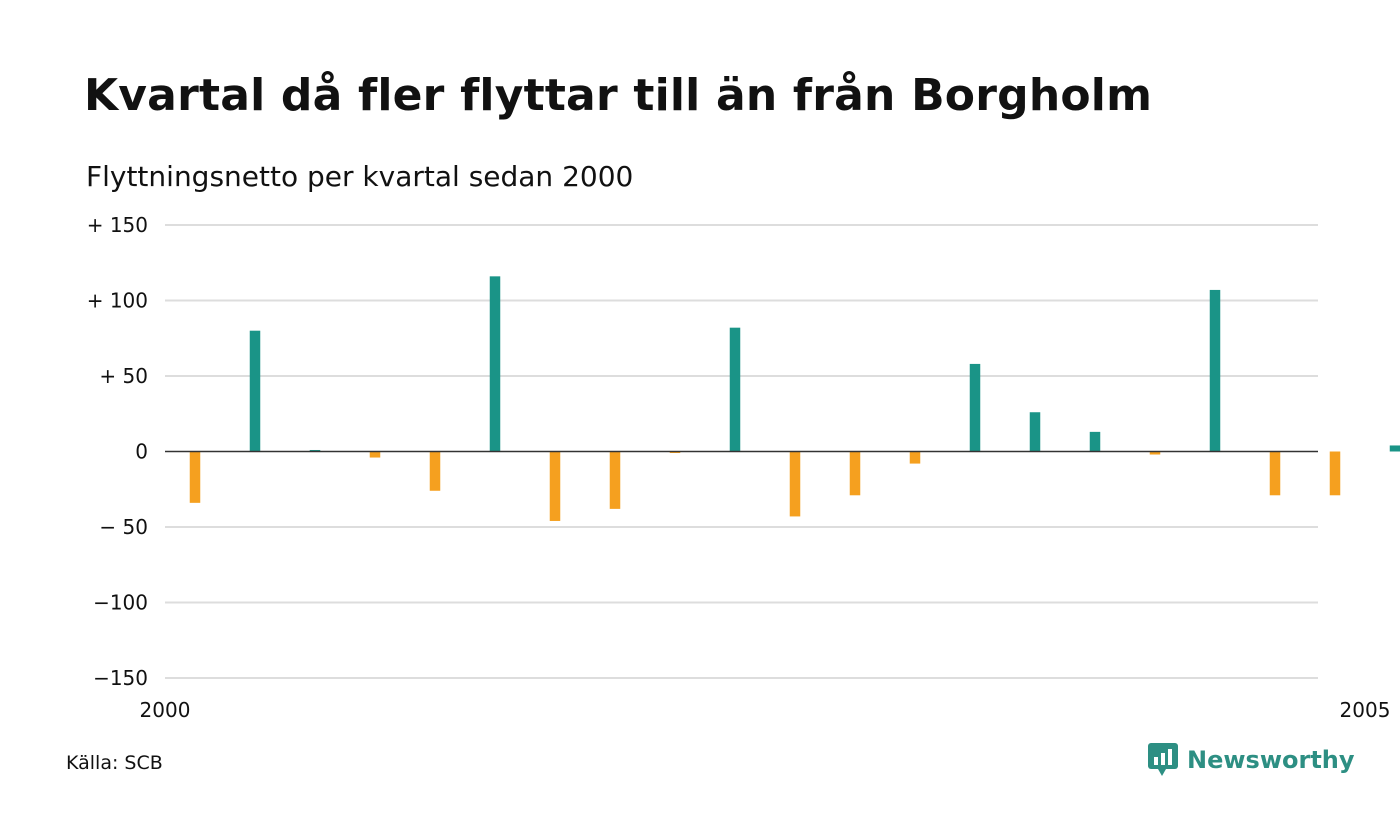  Describe the element at coordinates (117, 451) in the screenshot. I see `y-axis-ticks: + 150 + 100 + 50 0 − 50 −100 −150` at that location.